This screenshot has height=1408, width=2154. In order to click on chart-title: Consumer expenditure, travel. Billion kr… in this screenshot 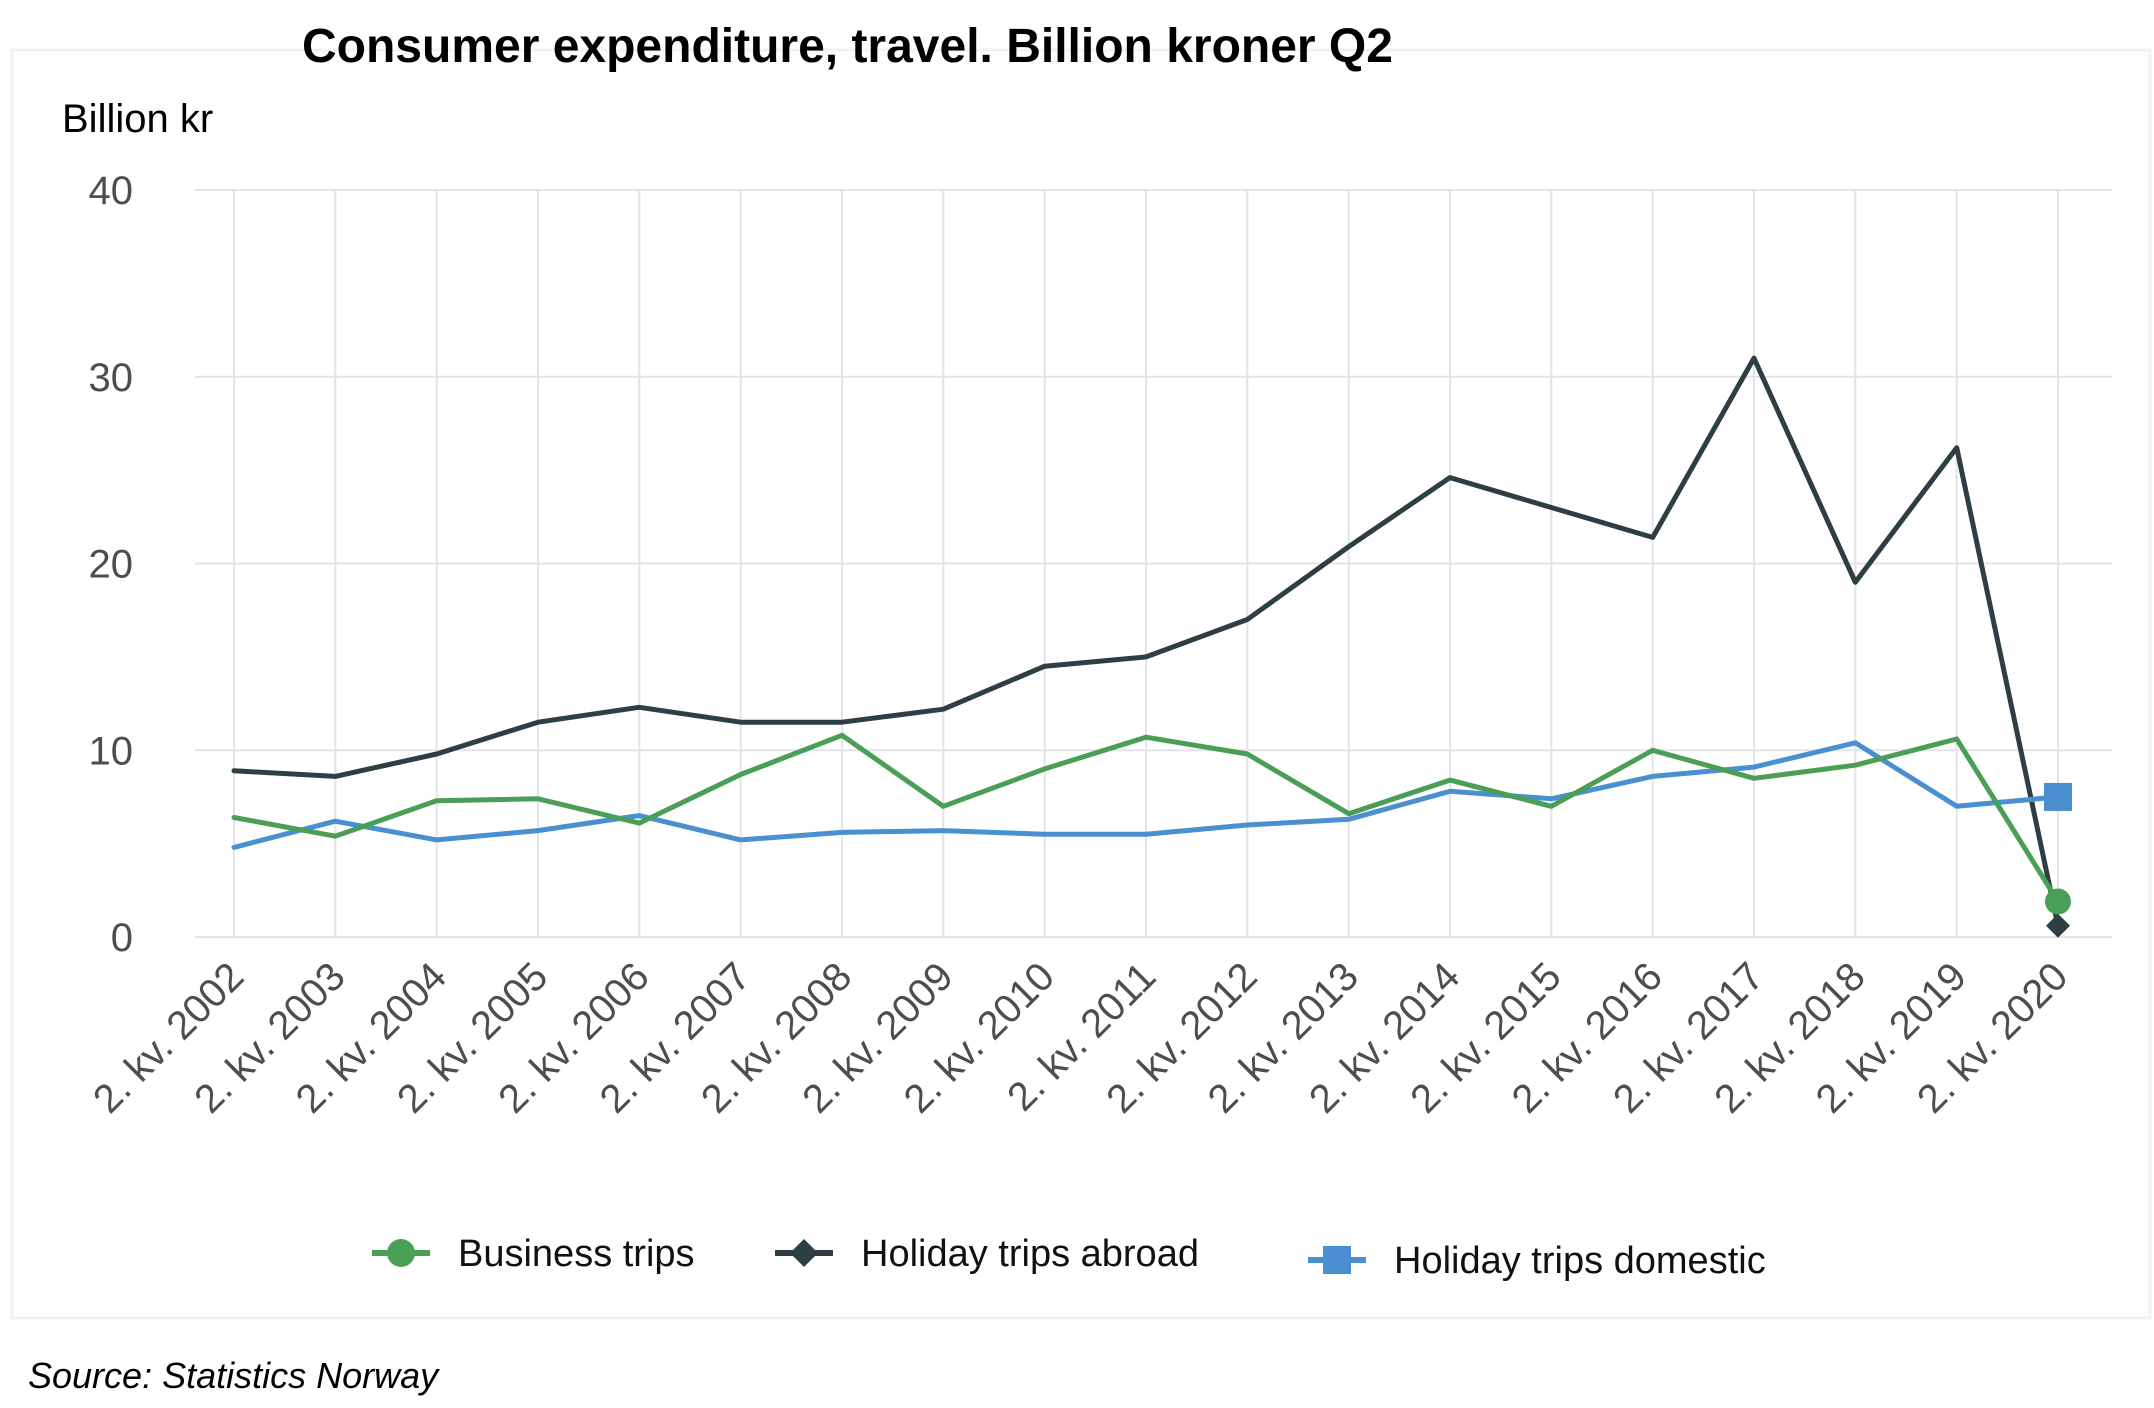, I will do `click(847, 46)`.